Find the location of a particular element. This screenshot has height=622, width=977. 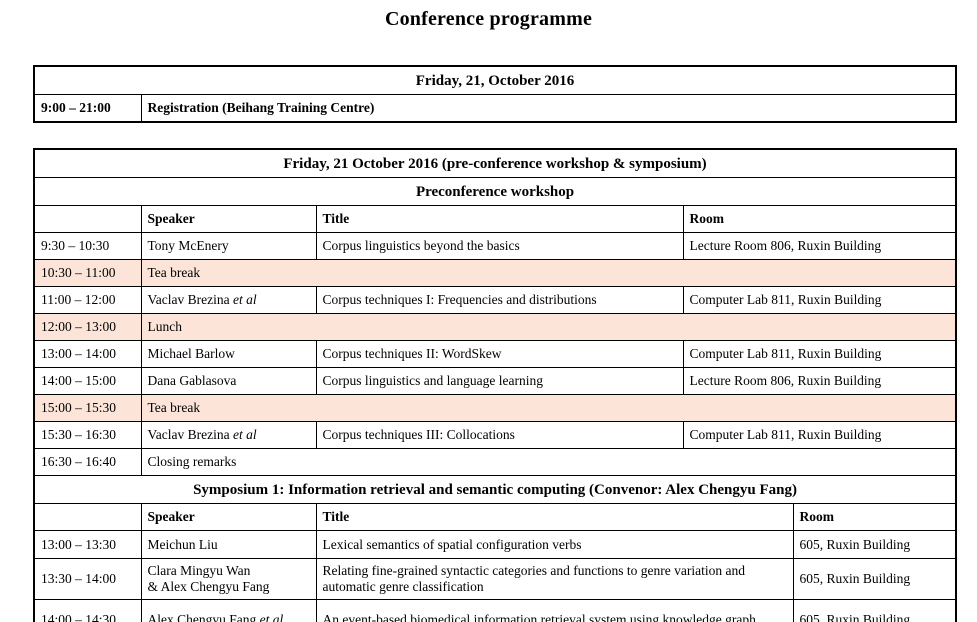

time-cell: 9:00 – 21:00 is located at coordinates (87, 108).